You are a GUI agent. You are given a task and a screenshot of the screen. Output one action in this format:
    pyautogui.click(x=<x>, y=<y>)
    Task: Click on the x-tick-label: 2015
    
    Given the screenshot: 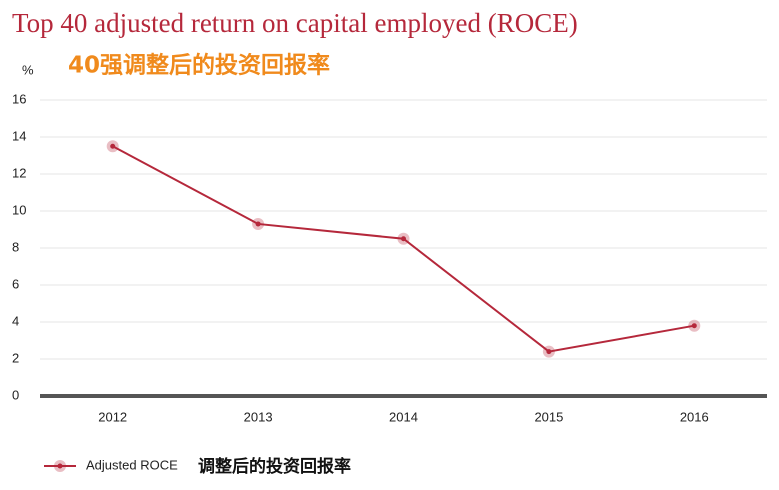 What is the action you would take?
    pyautogui.click(x=548, y=416)
    